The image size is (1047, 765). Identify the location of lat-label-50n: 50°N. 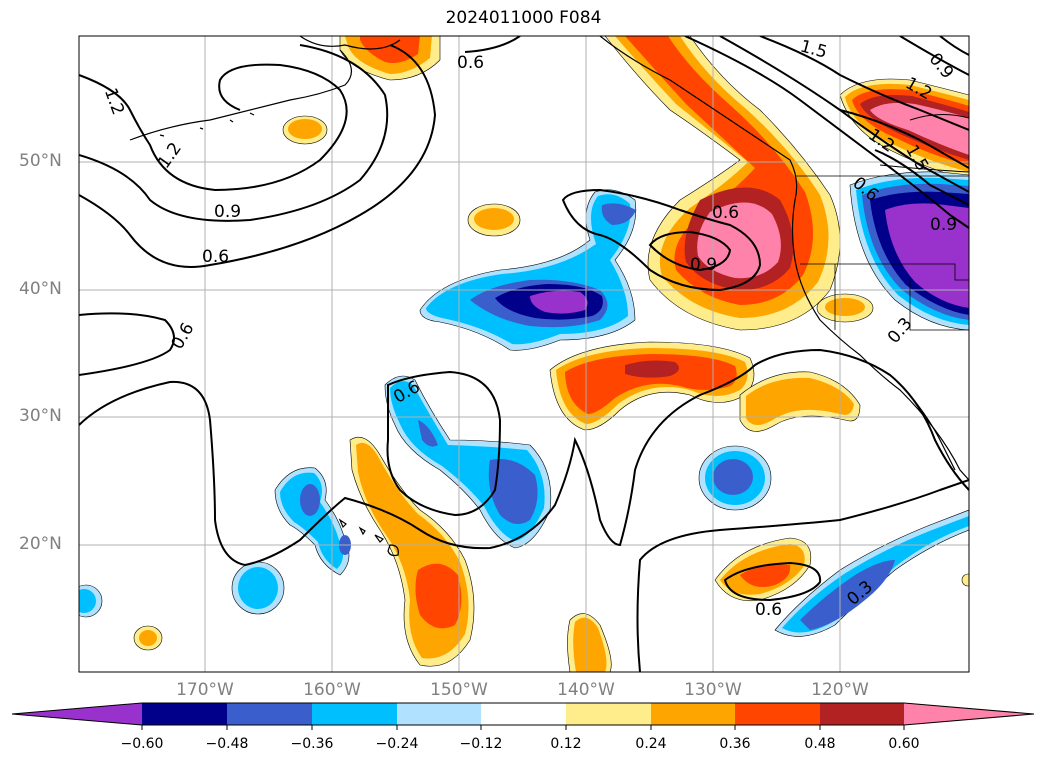
(40, 161).